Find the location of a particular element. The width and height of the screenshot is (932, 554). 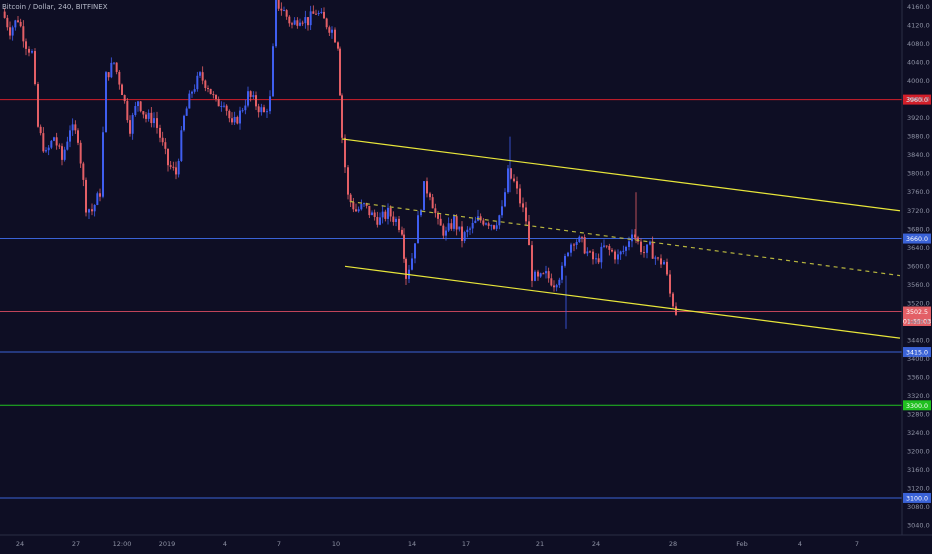

level-badge-label: 3660.0 is located at coordinates (917, 239).